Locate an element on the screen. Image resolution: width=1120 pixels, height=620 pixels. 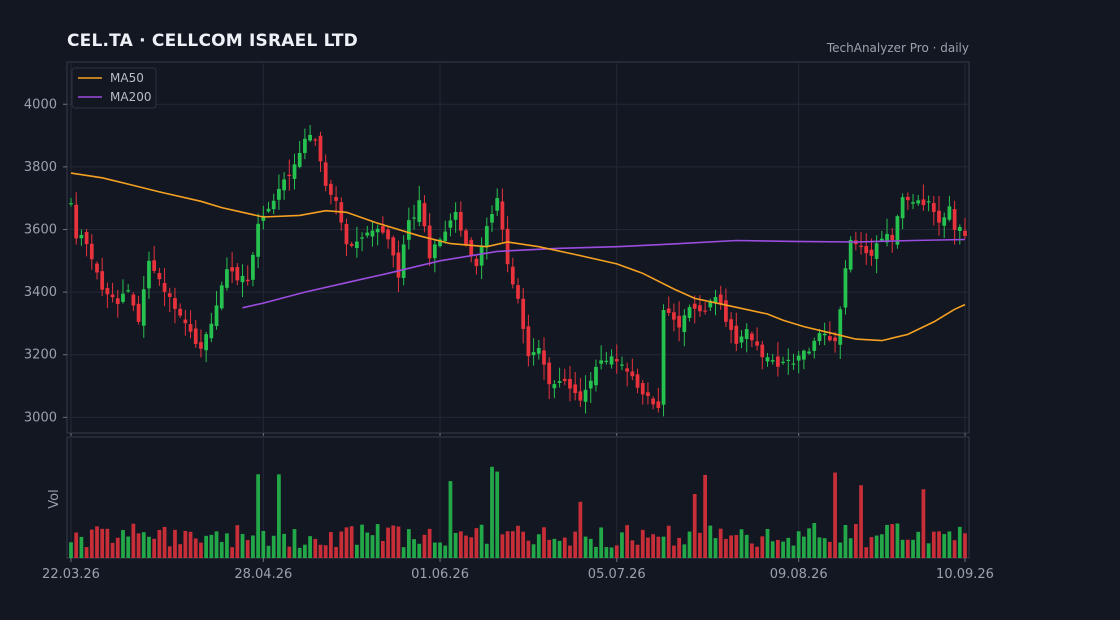
x-tick-label: 22.03.26 is located at coordinates (71, 574).